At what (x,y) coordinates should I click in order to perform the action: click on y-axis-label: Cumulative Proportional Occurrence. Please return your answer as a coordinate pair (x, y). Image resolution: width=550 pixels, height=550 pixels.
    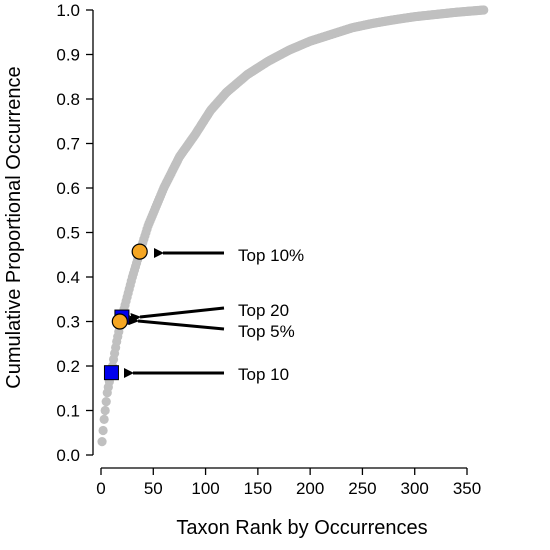
    Looking at the image, I should click on (14, 227).